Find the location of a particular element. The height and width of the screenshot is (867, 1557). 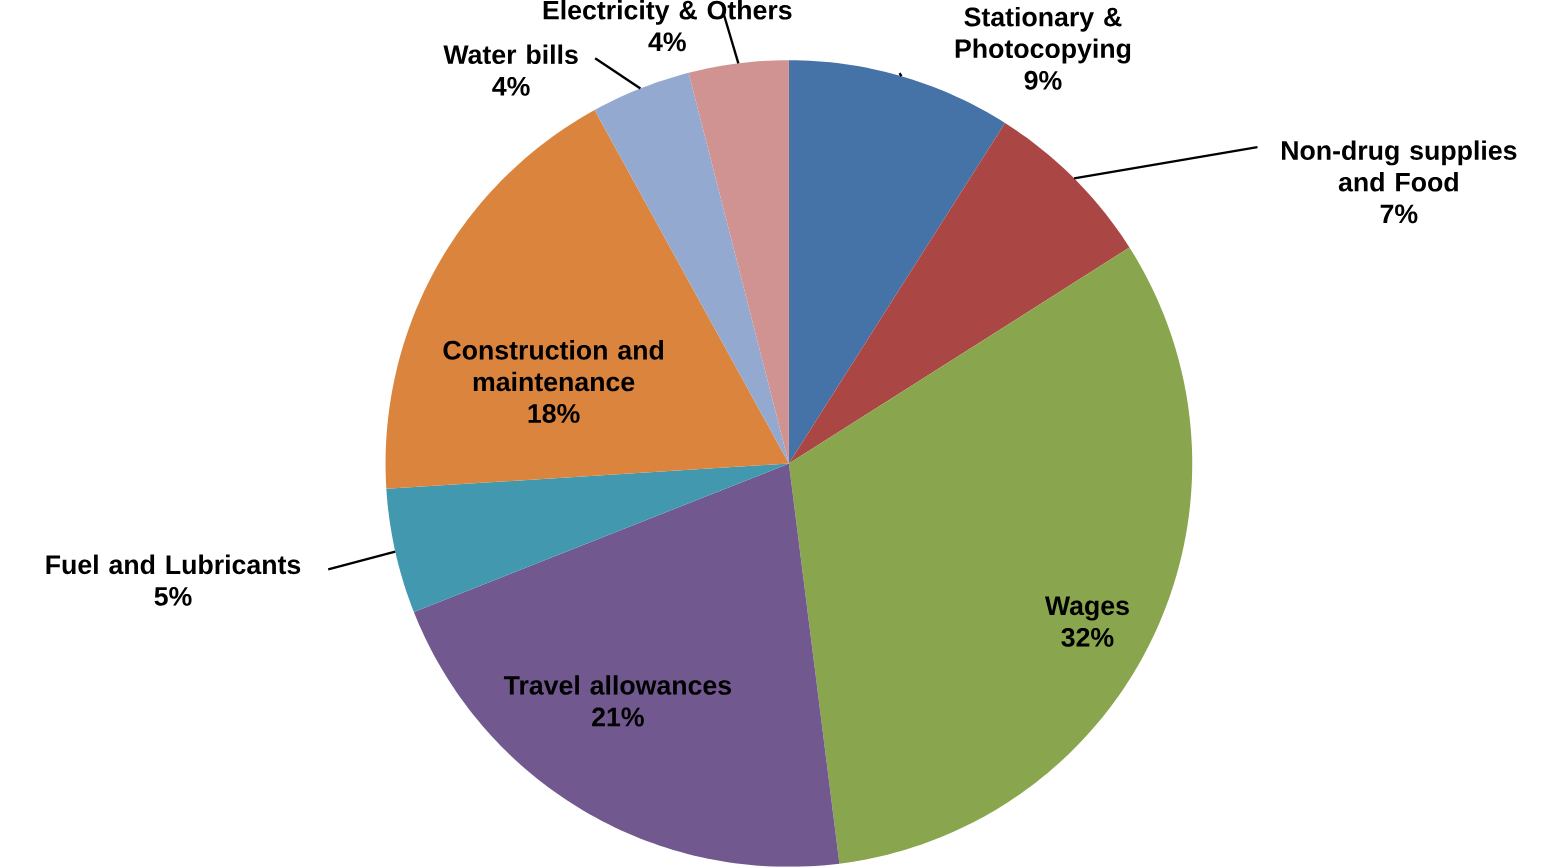

data-label: 9% is located at coordinates (1043, 80).